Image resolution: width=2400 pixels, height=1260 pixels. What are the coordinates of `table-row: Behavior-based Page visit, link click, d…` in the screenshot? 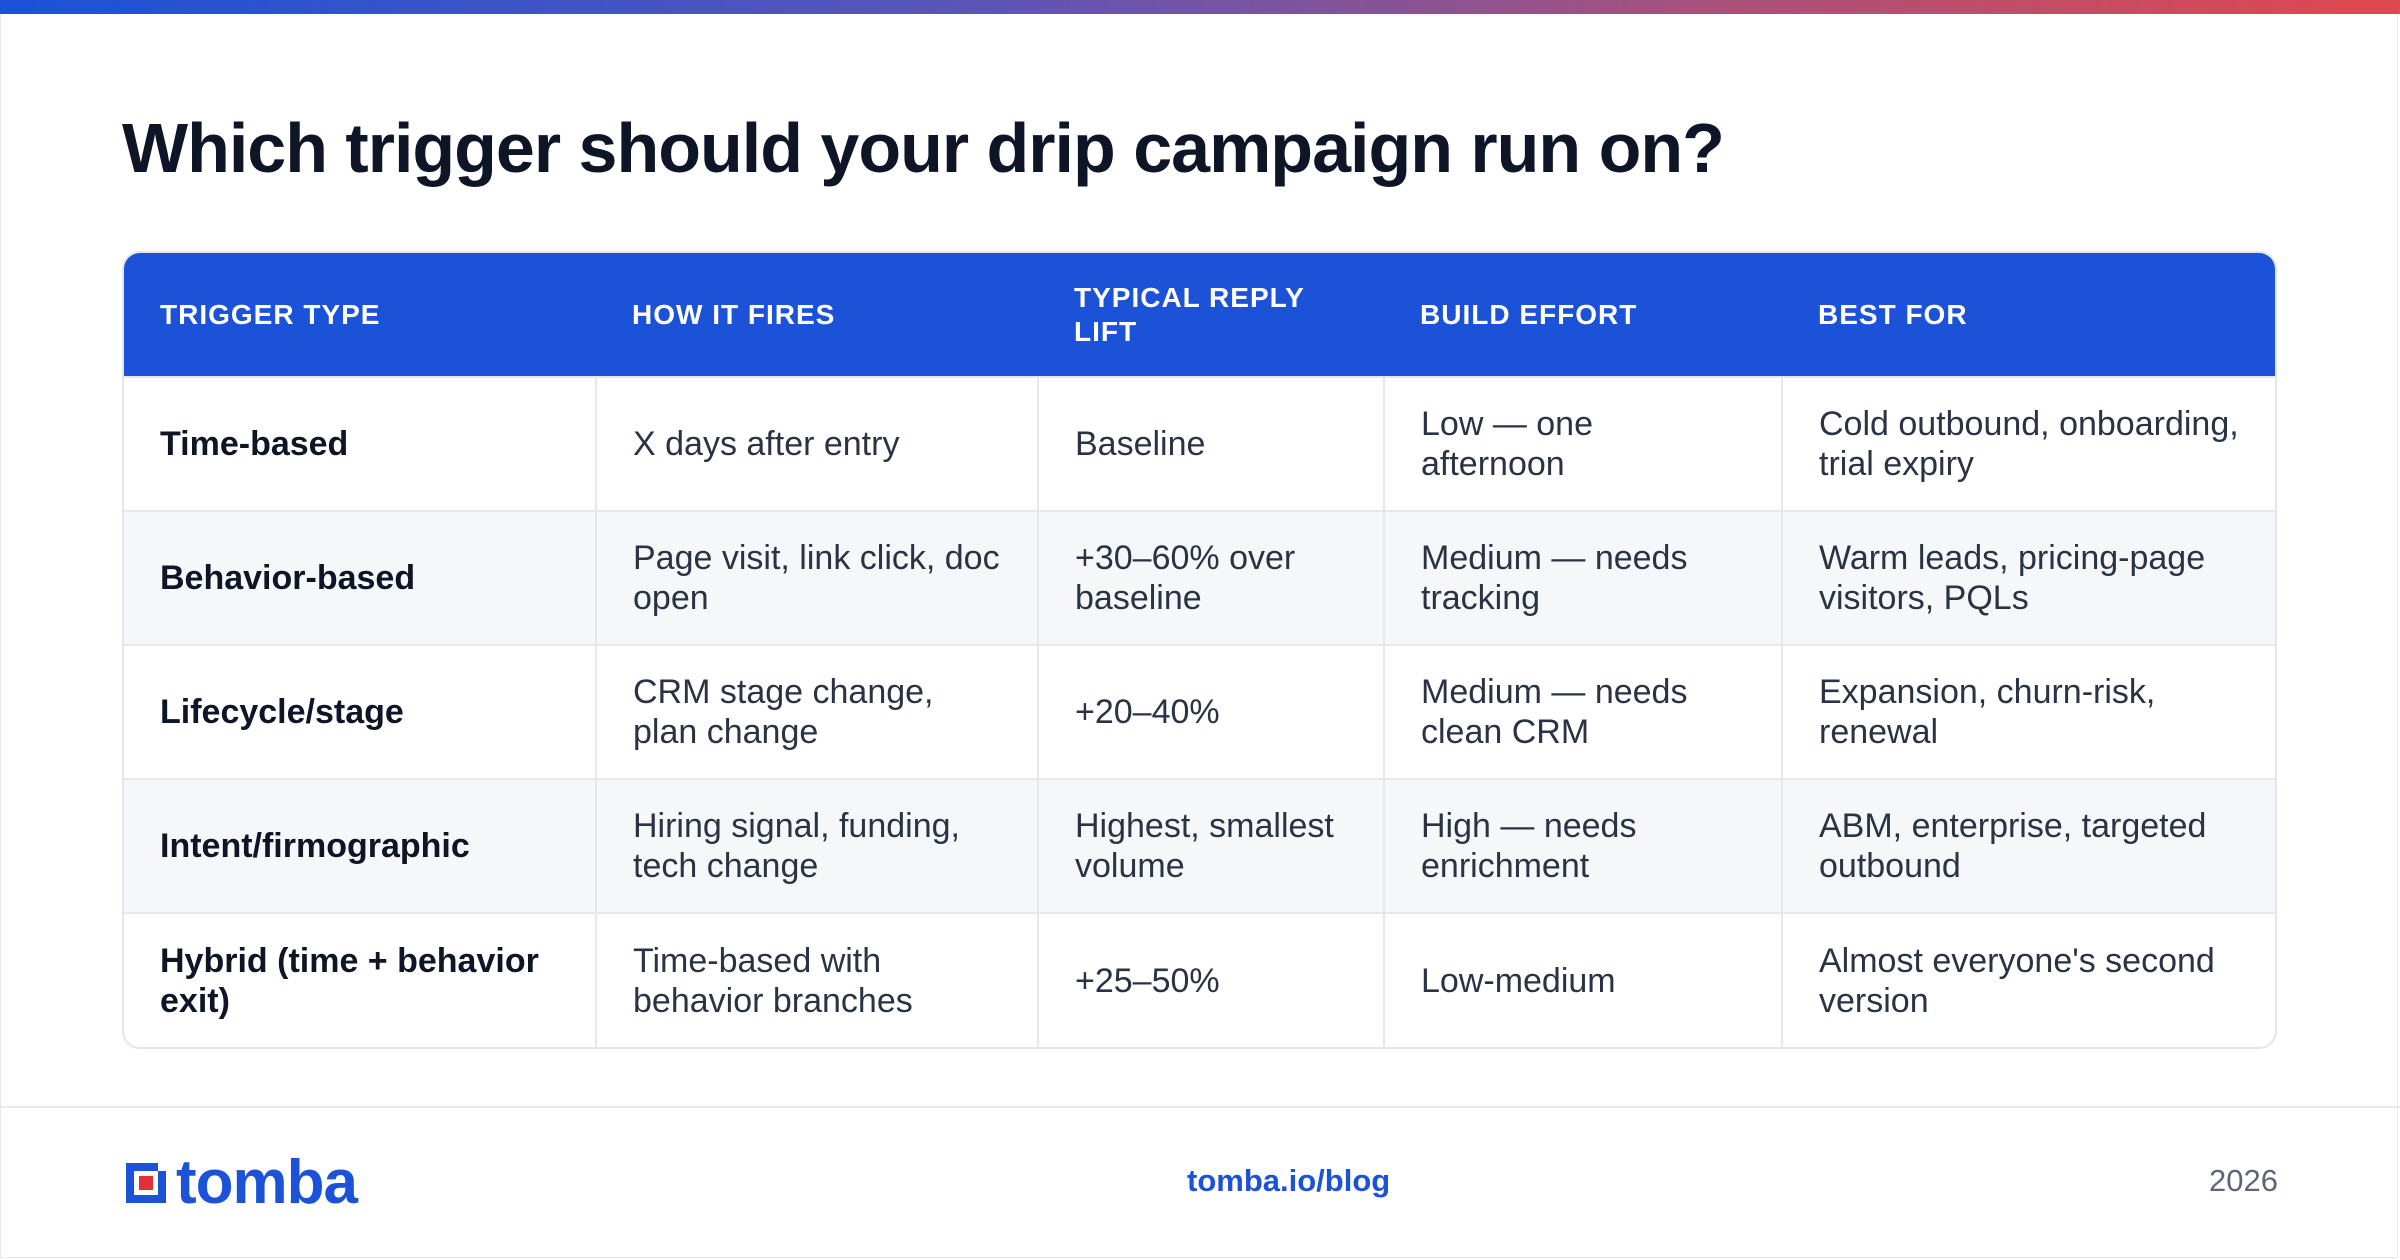 It's located at (1199, 577).